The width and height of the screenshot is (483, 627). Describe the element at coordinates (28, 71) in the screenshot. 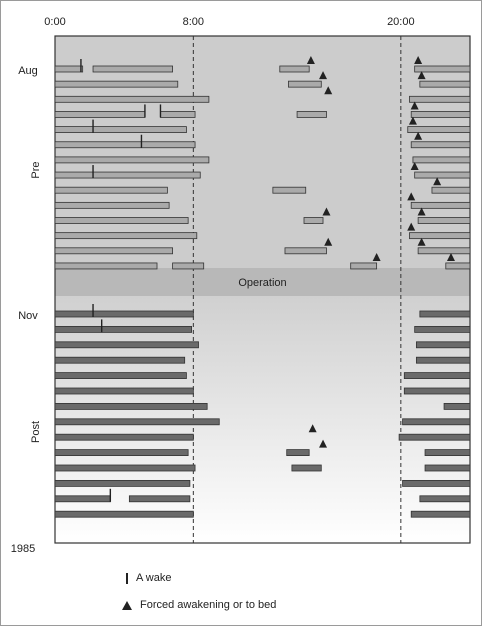

I see `aug-label: Aug` at that location.